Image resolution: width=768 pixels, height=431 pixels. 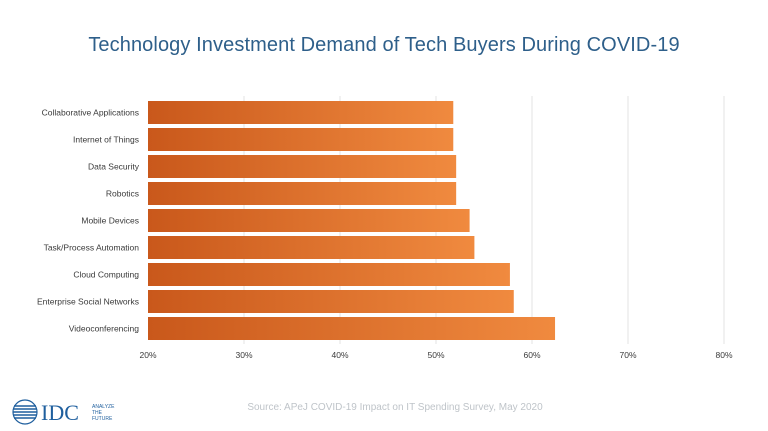 I want to click on x-tick-label: 80%, so click(x=723, y=355).